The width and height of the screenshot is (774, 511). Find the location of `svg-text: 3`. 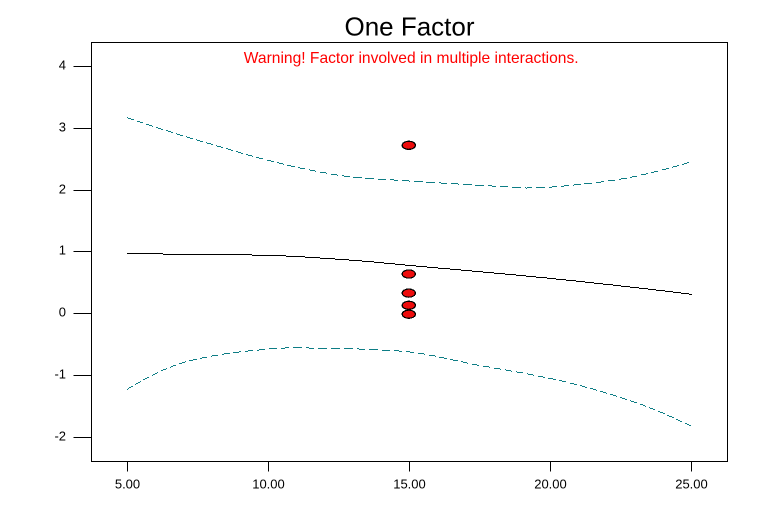

svg-text: 3 is located at coordinates (62, 126).